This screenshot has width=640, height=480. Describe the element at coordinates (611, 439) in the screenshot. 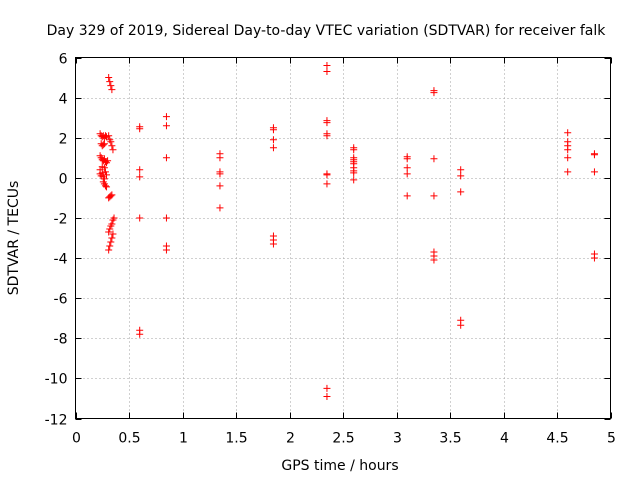

I see `x-tick-label: 5` at that location.